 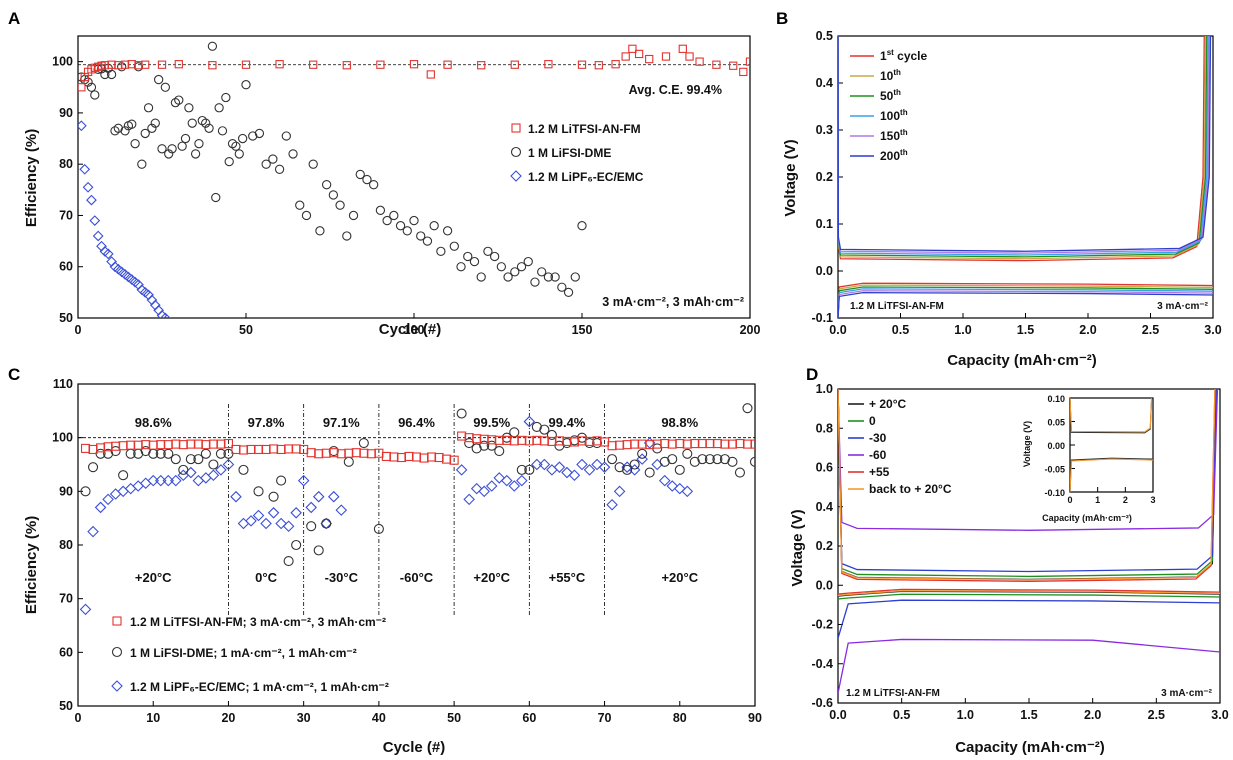 I want to click on panel-c-segment-temperature: +55°C, so click(x=567, y=577).